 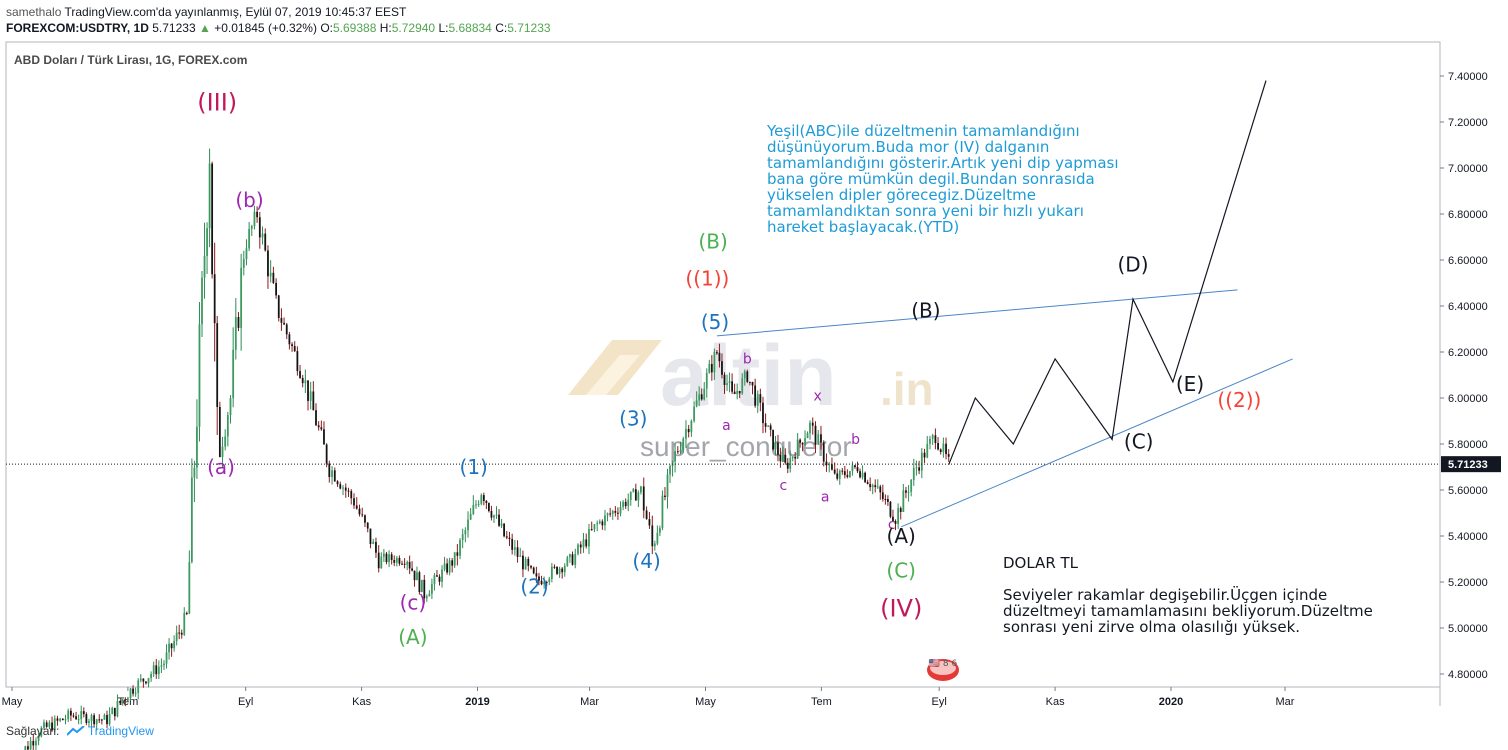 I want to click on watermark-logo-inner, so click(x=613, y=375).